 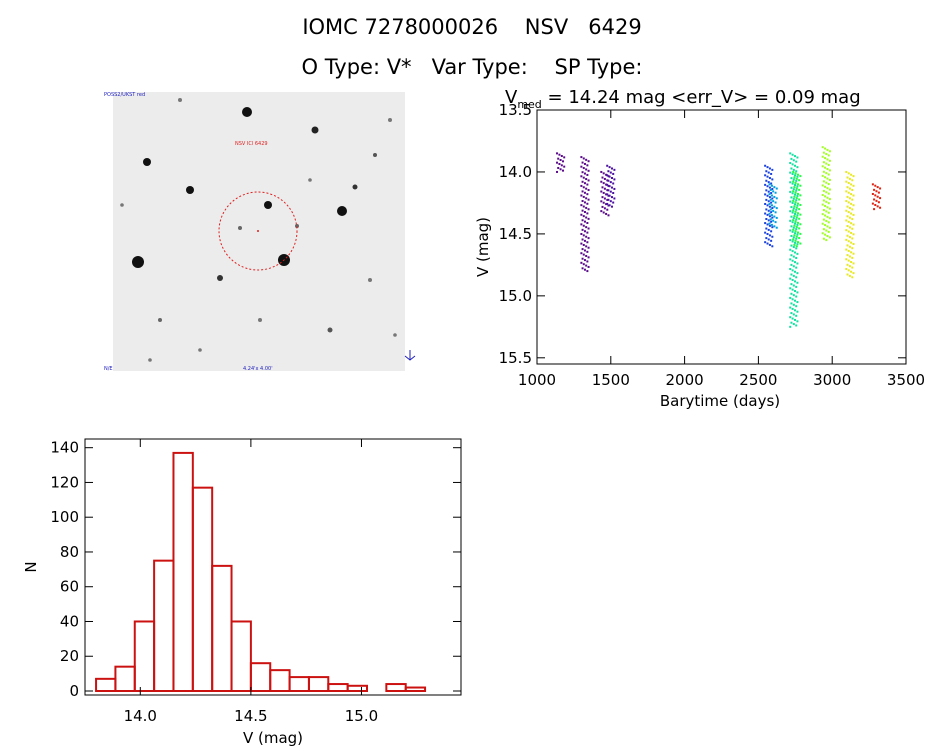 I want to click on sky-label-target: NSV ICl 6429, so click(x=251, y=144).